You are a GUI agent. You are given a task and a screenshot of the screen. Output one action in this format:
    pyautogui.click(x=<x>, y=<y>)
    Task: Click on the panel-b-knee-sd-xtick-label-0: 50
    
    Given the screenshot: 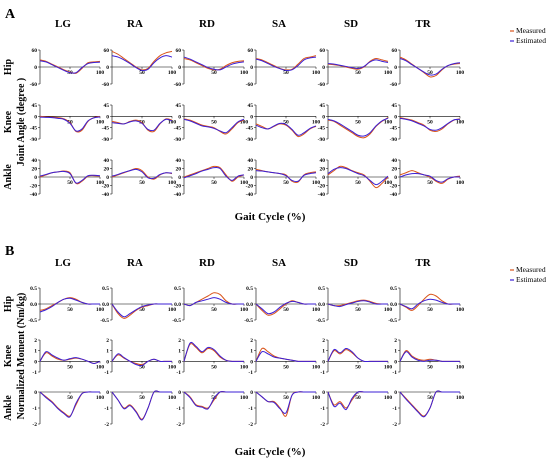 What is the action you would take?
    pyautogui.click(x=358, y=367)
    